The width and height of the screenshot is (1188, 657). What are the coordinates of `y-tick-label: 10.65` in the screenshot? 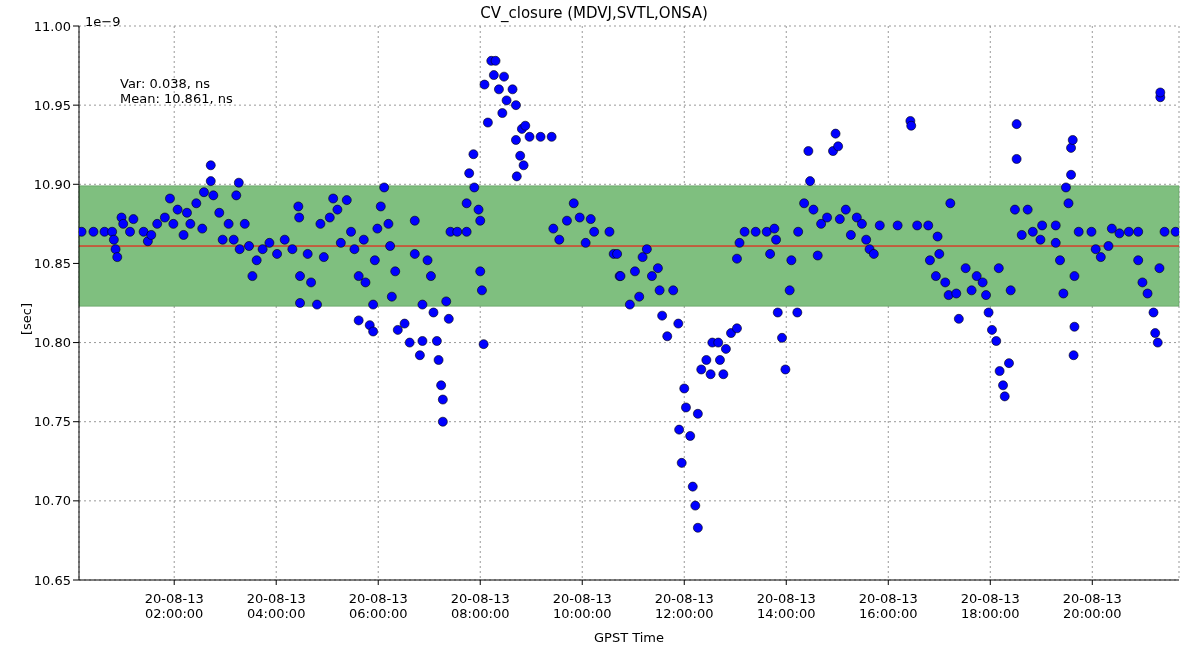 It's located at (52, 580).